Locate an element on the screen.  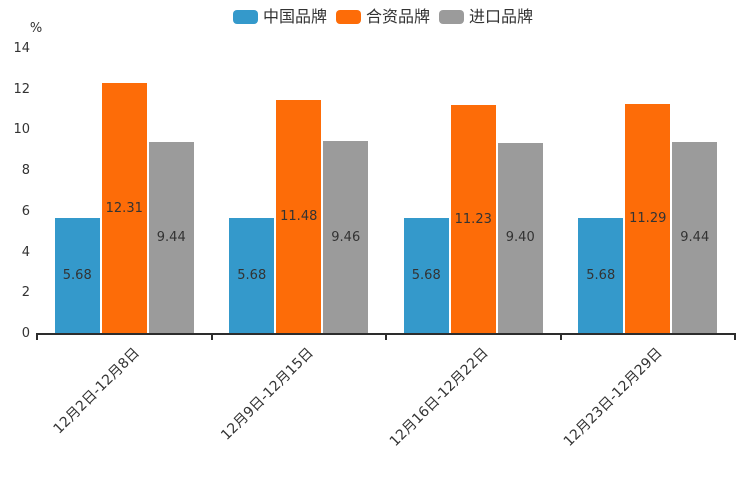
legend-item-series-1: 合资品牌 is located at coordinates (383, 17).